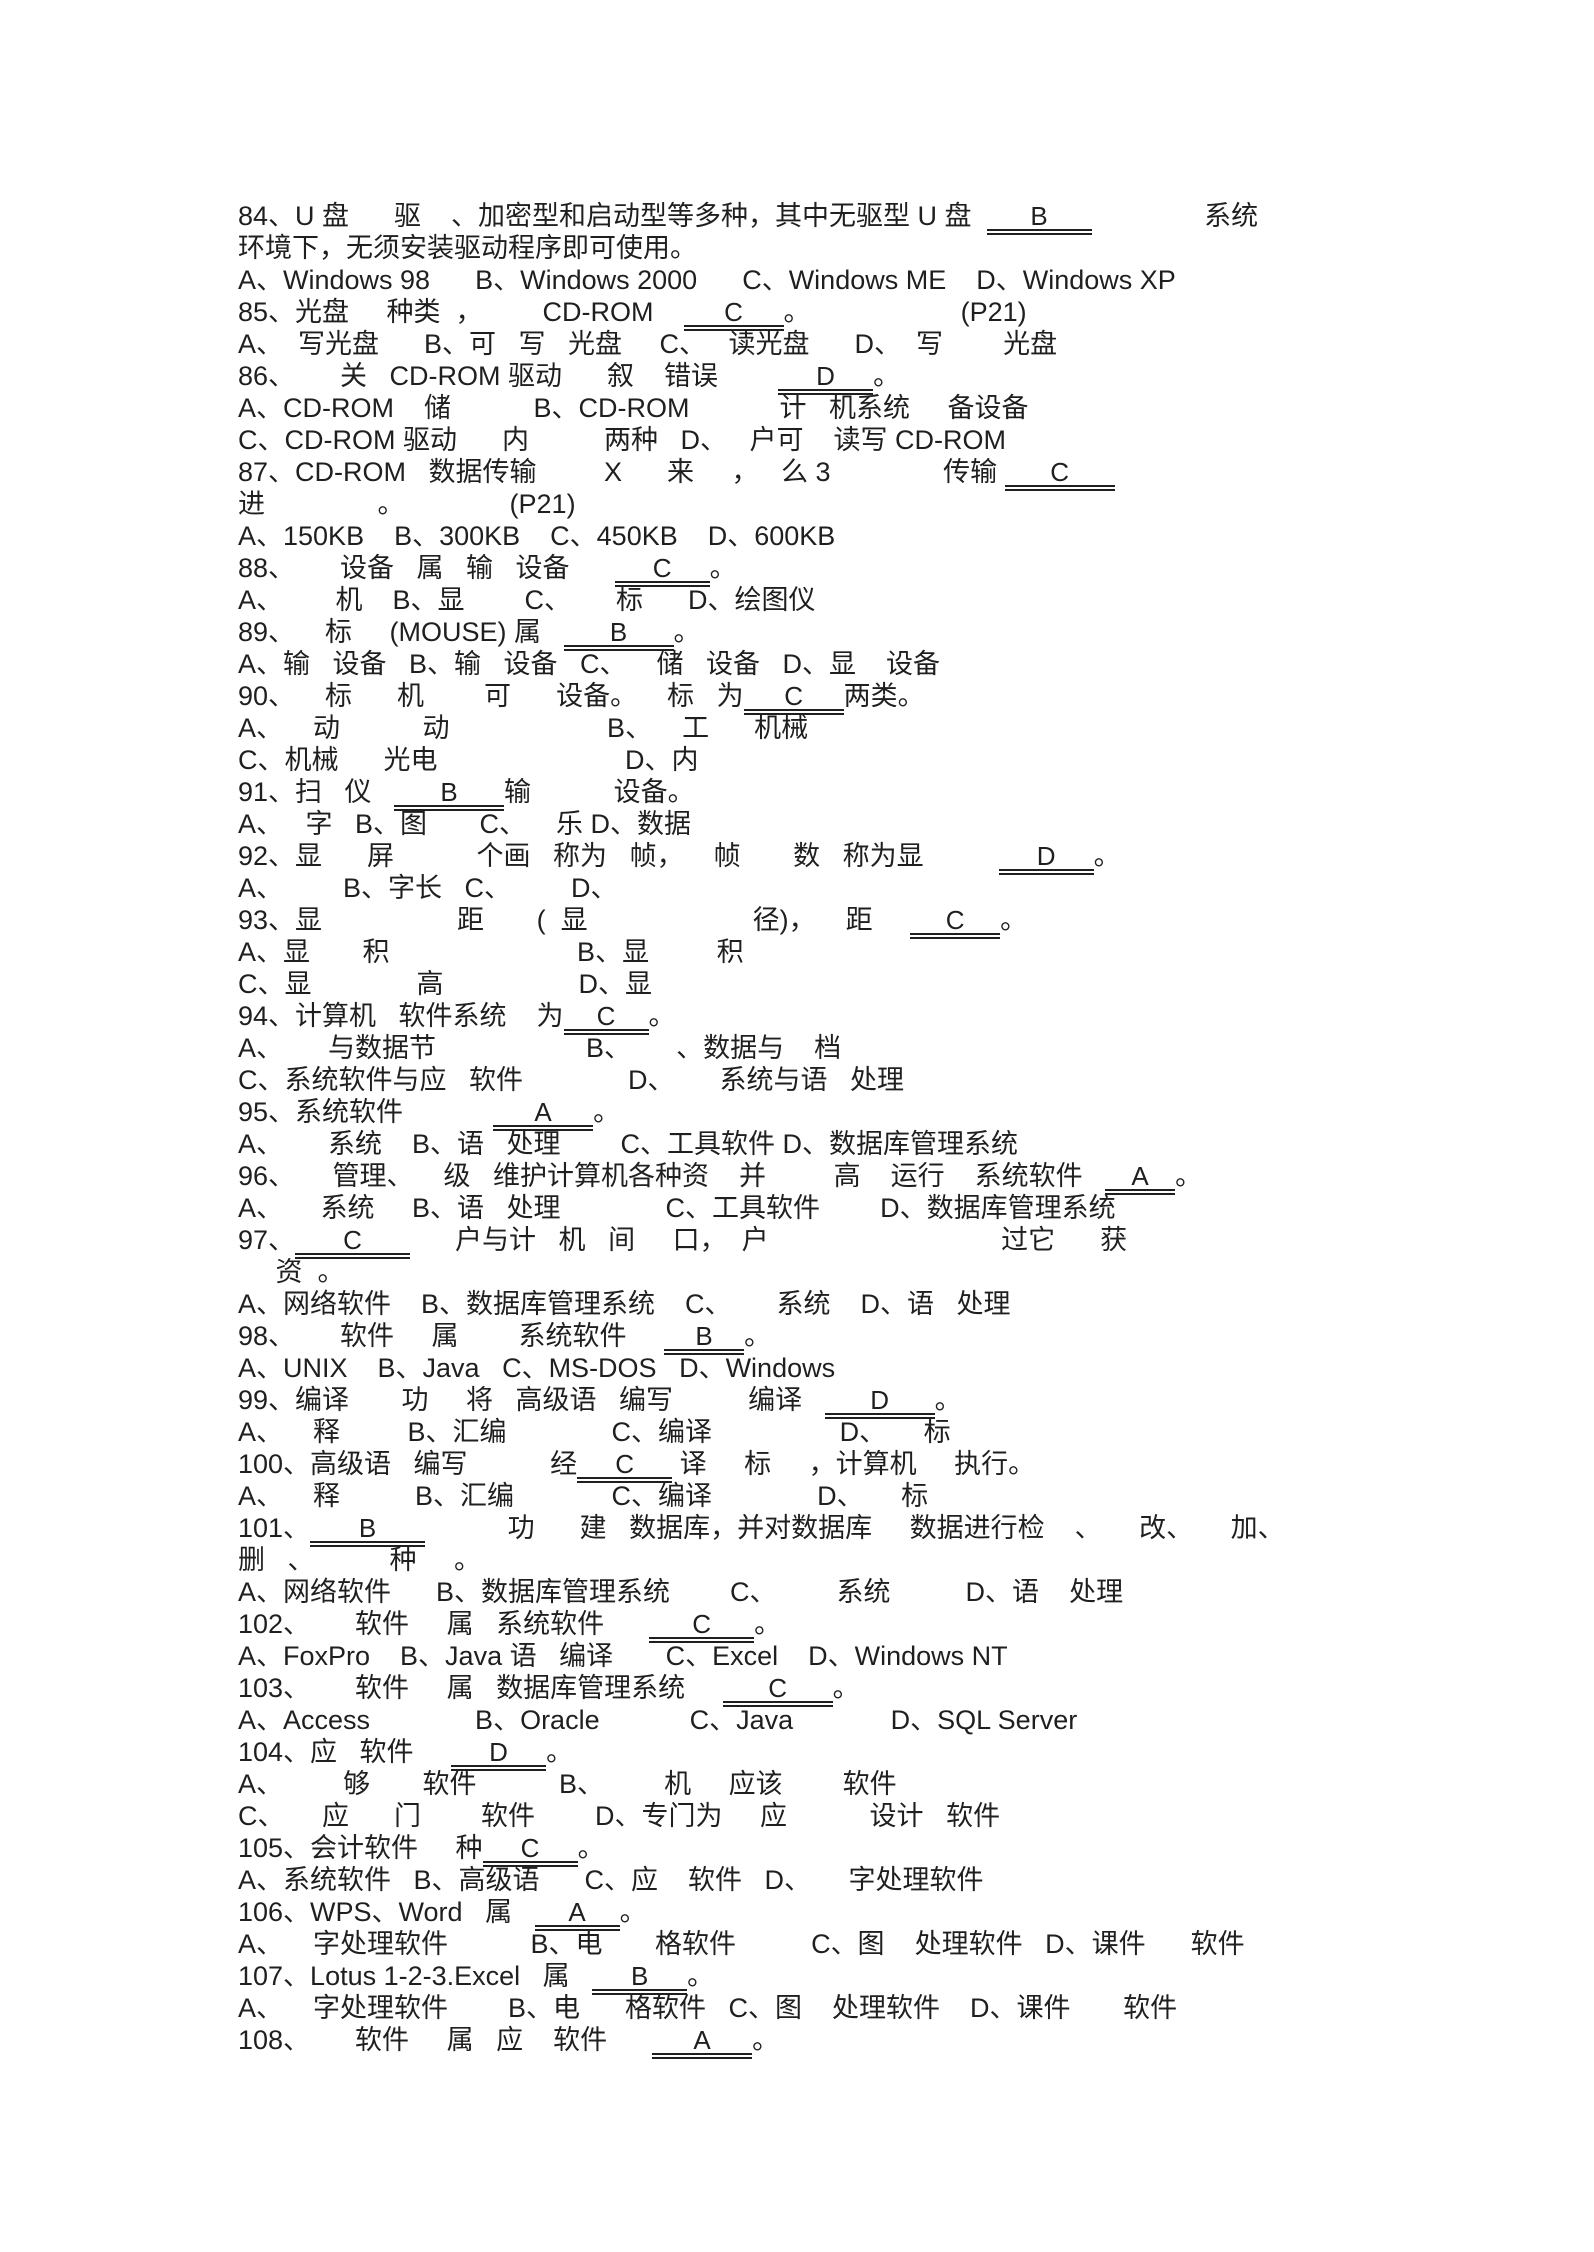  I want to click on line-text: C、系统软件与应 软件 D、 系统与语 处理, so click(571, 1080).